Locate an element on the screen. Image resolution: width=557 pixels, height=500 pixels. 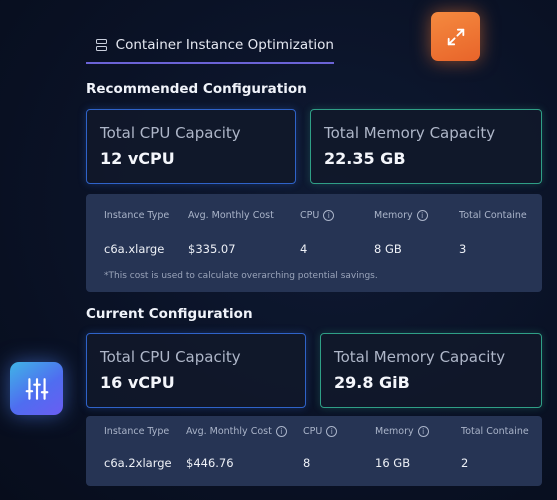
current-memory-card: Total Memory Capacity 29.8 GiB is located at coordinates (431, 370).